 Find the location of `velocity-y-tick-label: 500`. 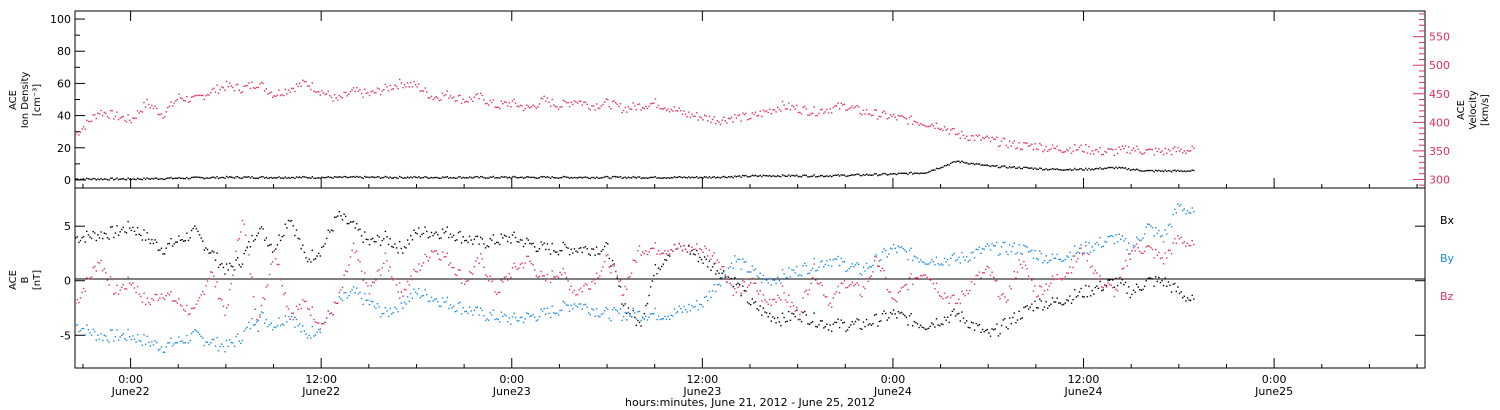

velocity-y-tick-label: 500 is located at coordinates (1439, 65).